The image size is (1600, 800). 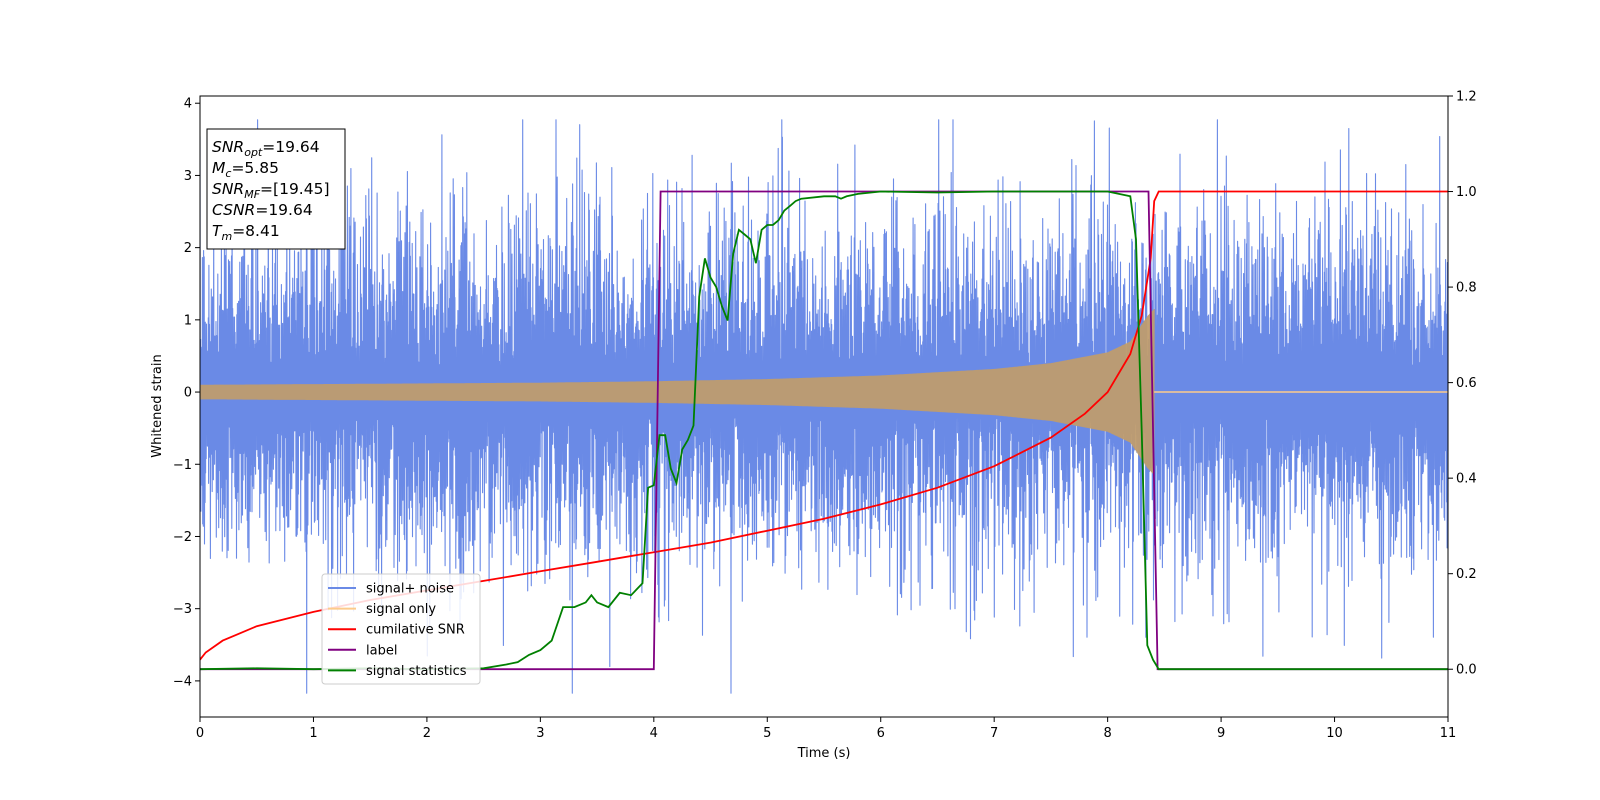 What do you see at coordinates (188, 320) in the screenshot?
I see `y-left-tick-label: 1` at bounding box center [188, 320].